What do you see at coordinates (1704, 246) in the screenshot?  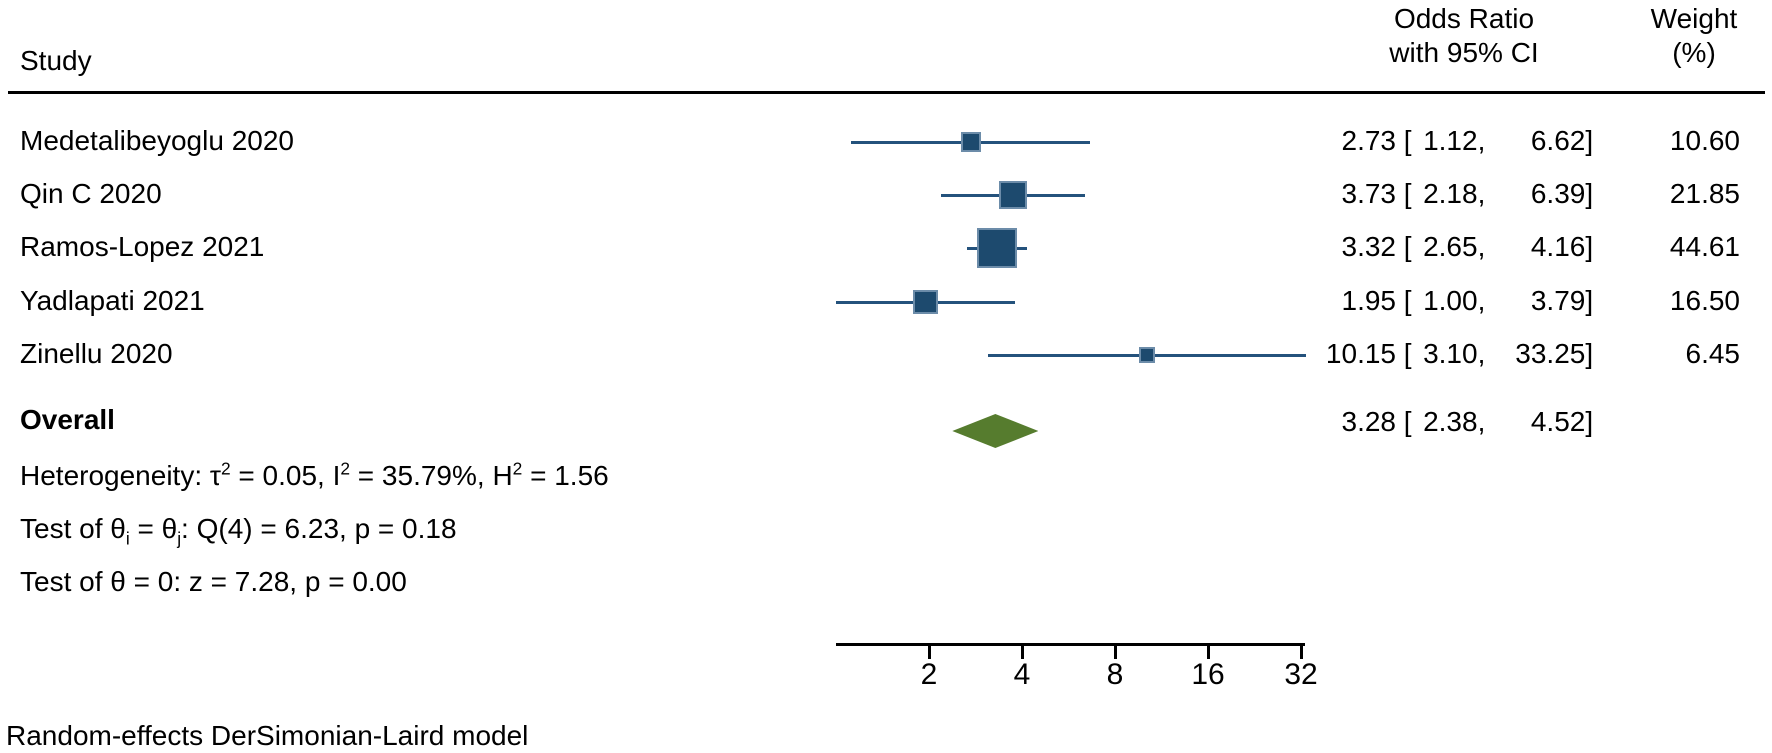 I see `weight-value: 44.61` at bounding box center [1704, 246].